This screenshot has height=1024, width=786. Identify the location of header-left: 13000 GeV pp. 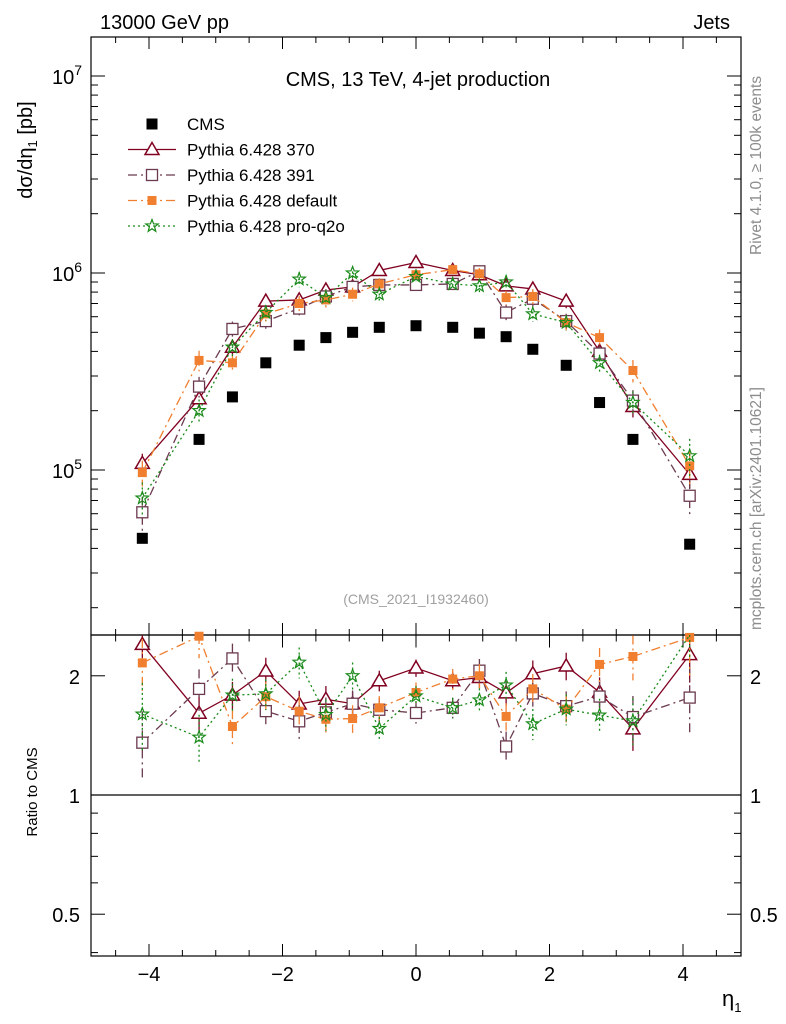
(164, 23).